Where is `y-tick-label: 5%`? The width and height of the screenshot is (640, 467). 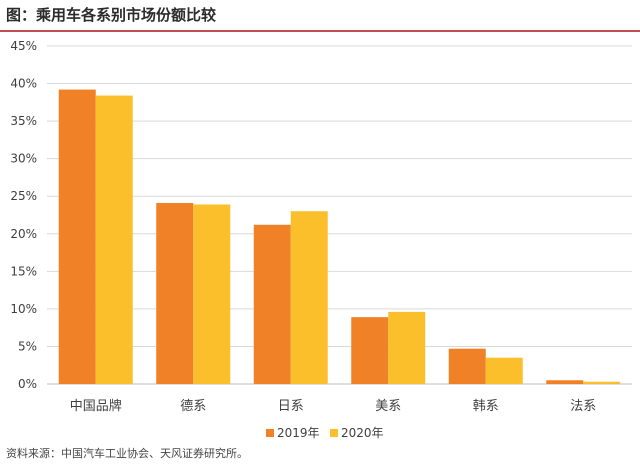
y-tick-label: 5% is located at coordinates (27, 346).